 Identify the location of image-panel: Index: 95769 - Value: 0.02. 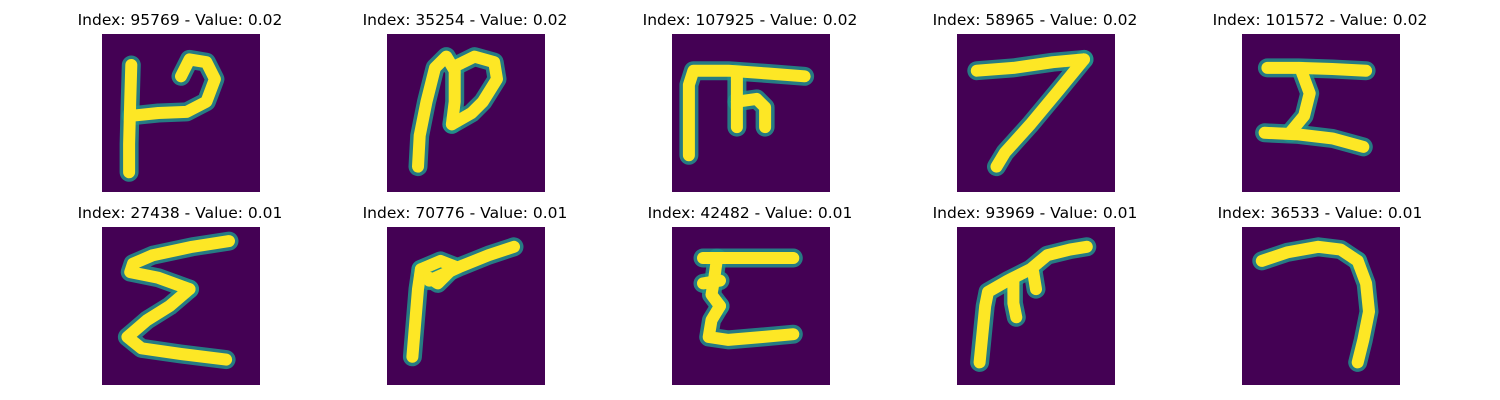
(180, 105).